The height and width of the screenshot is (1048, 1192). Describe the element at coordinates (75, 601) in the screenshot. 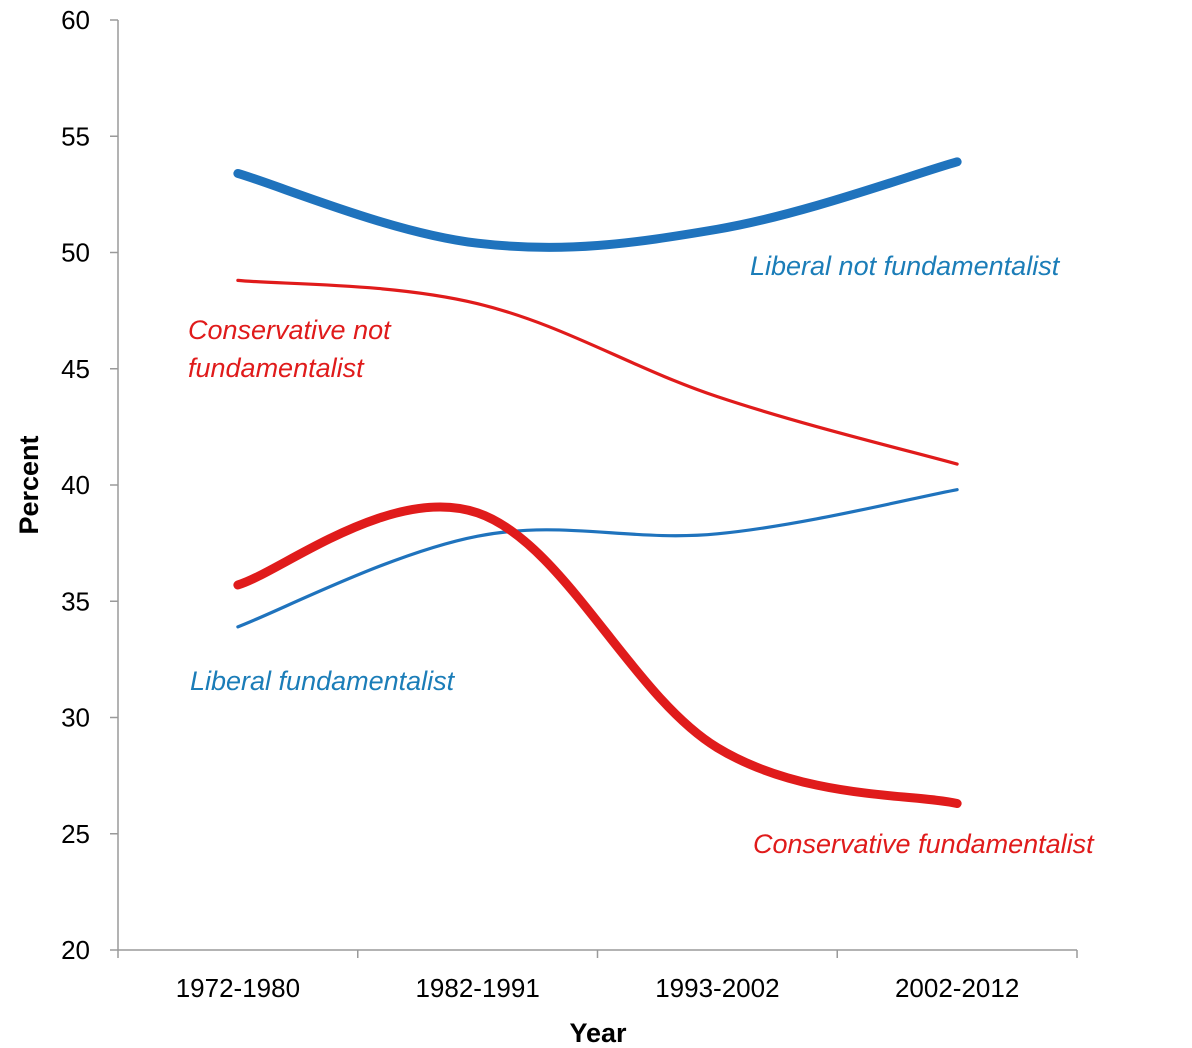

I see `y-tick-label: 35` at that location.